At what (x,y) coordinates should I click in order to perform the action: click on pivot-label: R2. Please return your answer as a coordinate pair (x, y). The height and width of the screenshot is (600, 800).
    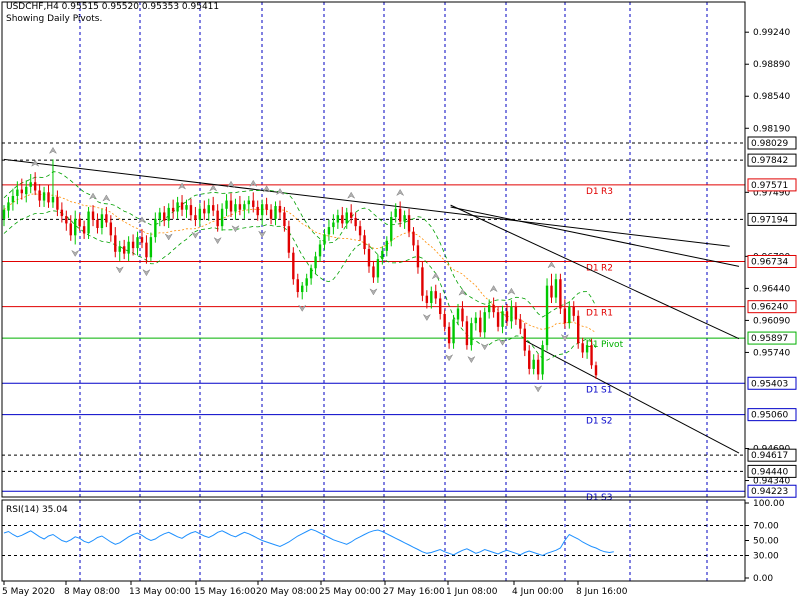
    Looking at the image, I should click on (607, 268).